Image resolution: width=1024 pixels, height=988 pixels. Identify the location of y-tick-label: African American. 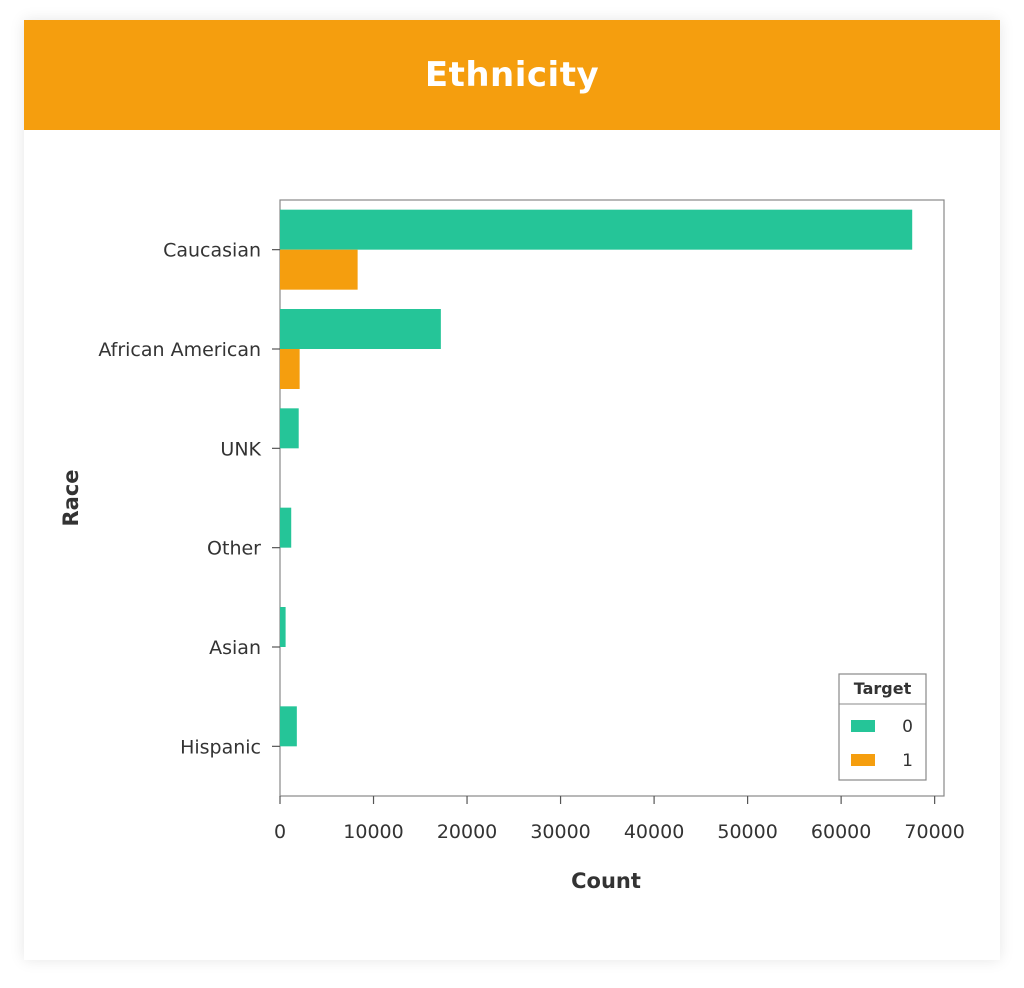
(179, 350).